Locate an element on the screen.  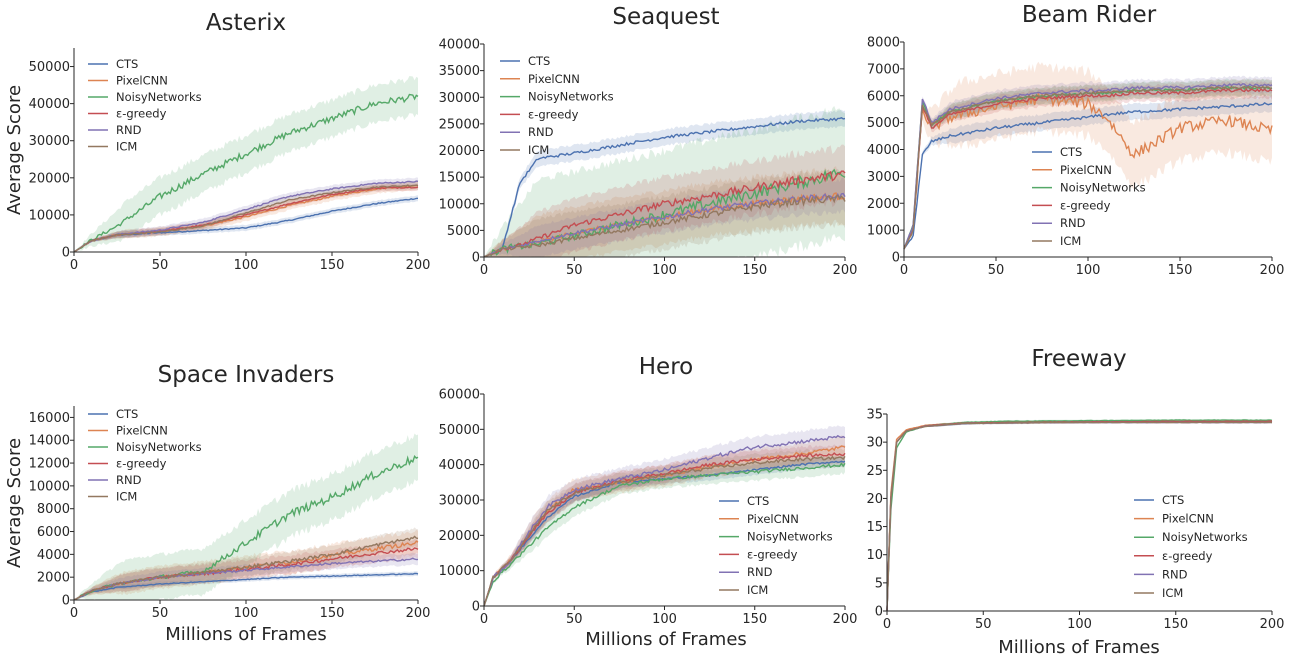
y-axis-label: Average Score is located at coordinates (14, 503).